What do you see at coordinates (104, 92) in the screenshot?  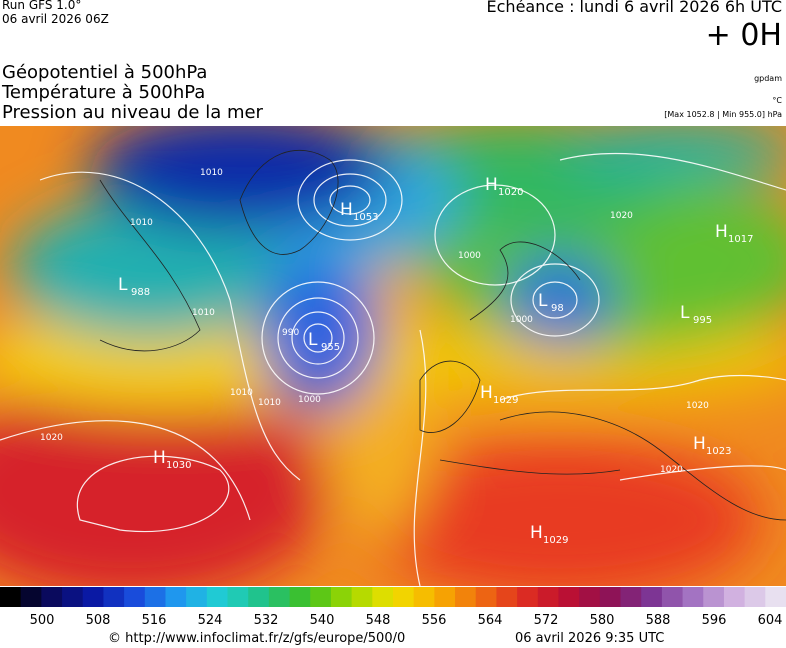 I see `field: Température à 500hPa` at bounding box center [104, 92].